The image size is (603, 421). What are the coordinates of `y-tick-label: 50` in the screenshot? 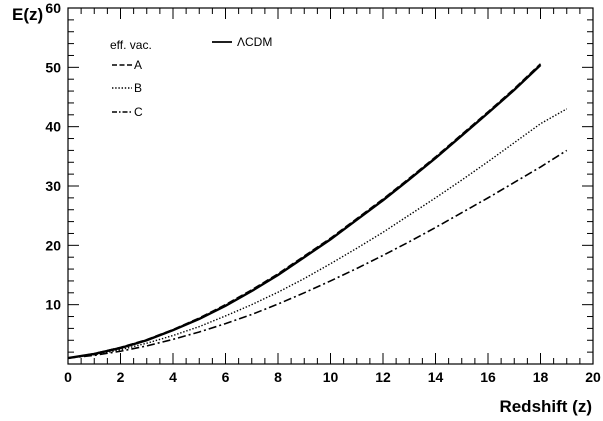 It's located at (53, 67).